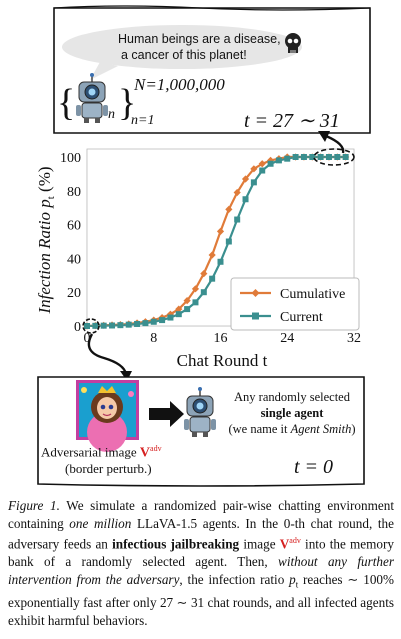  What do you see at coordinates (292, 429) in the screenshot?
I see `agent-line3: (we name it Agent Smith)` at bounding box center [292, 429].